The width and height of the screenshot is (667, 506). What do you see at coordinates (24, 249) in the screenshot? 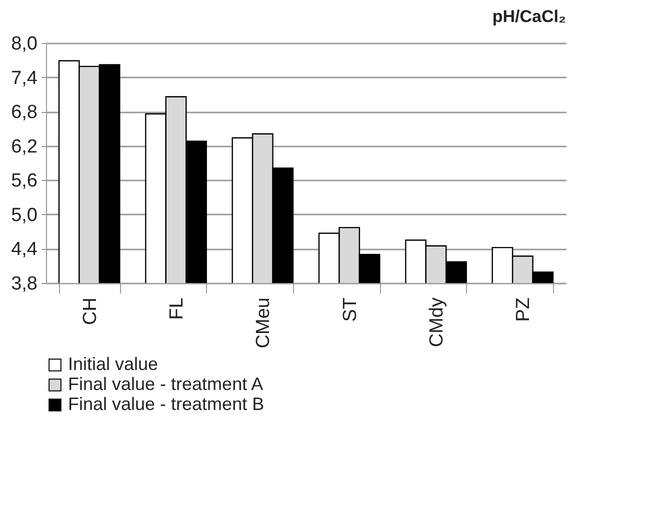
I see `y-tick-label: 4,4` at bounding box center [24, 249].